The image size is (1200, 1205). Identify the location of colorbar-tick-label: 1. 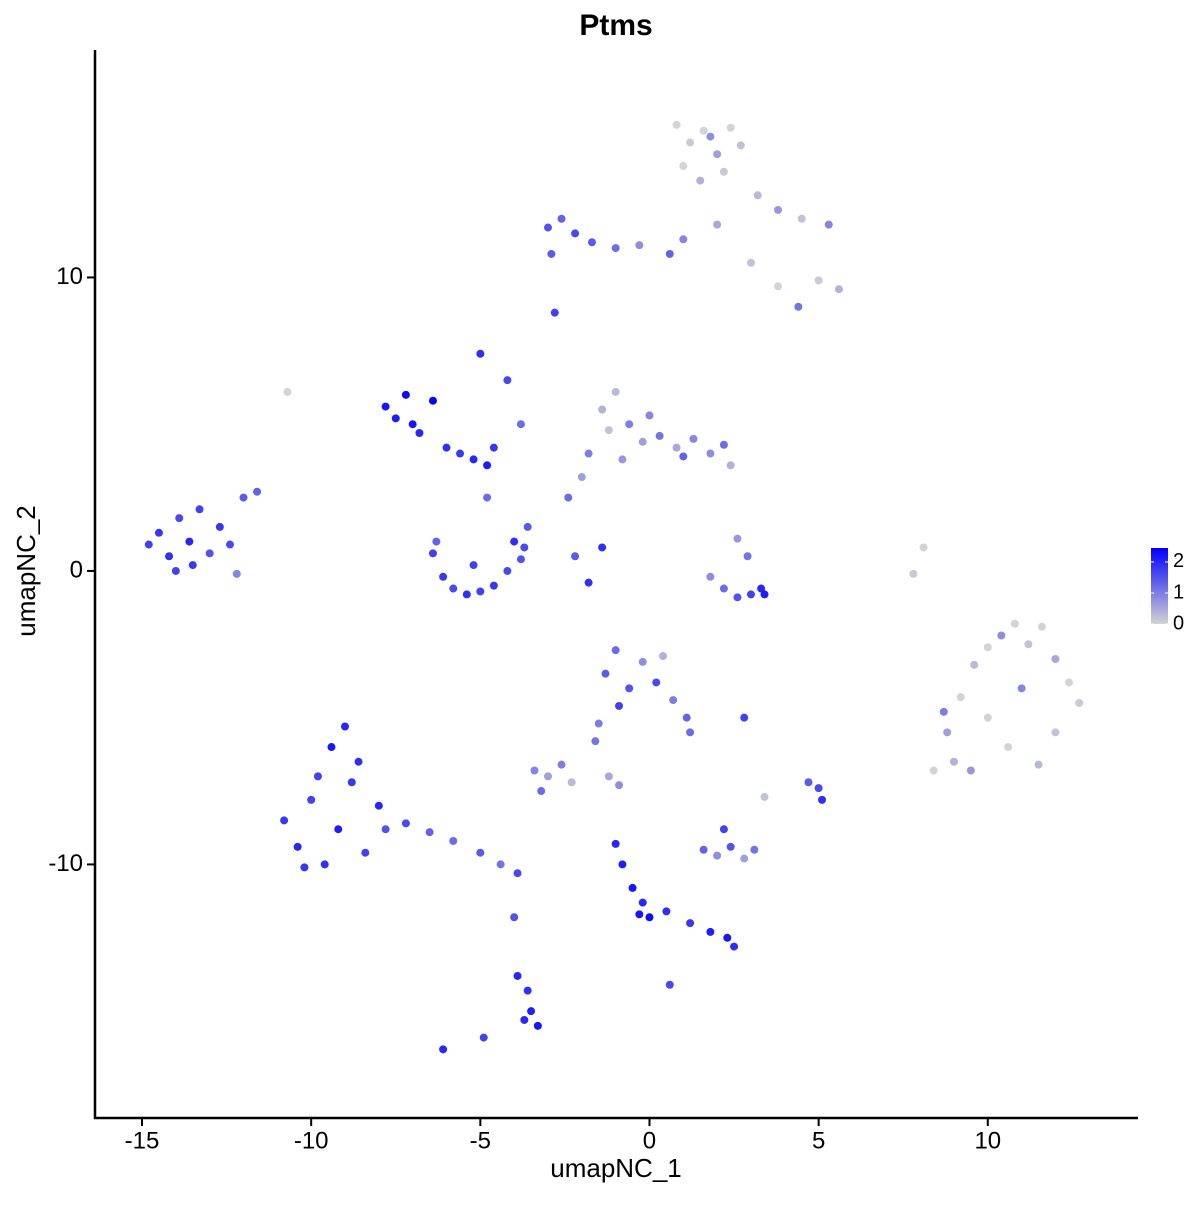
(1178, 592).